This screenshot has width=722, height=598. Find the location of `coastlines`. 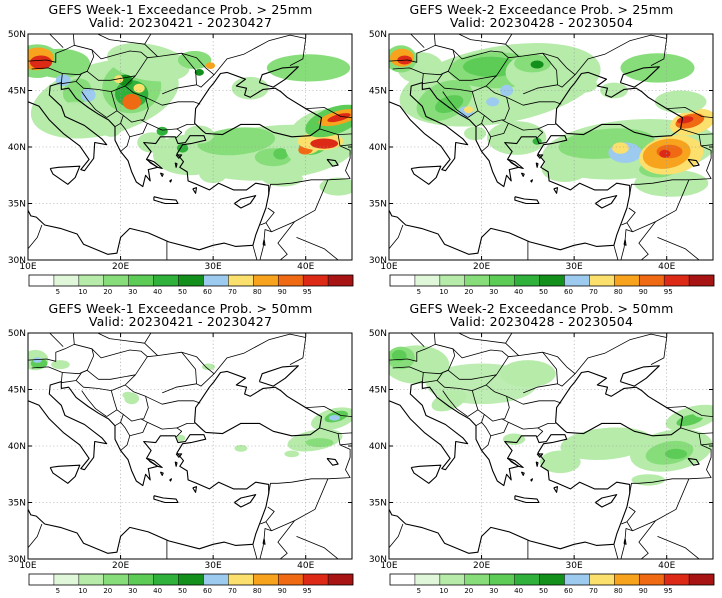

coastlines is located at coordinates (183, 459).